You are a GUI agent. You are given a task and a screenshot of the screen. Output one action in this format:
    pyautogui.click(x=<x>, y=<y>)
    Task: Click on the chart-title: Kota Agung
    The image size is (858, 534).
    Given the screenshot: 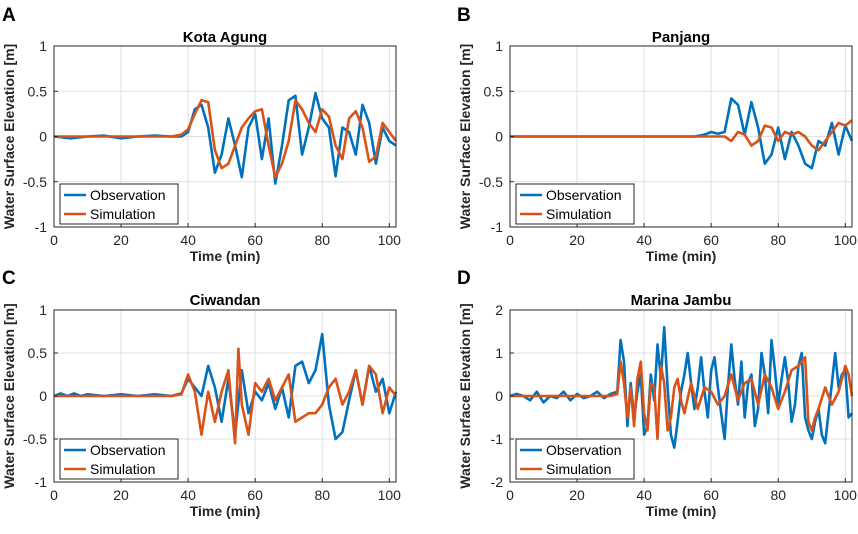 What is the action you would take?
    pyautogui.click(x=225, y=37)
    